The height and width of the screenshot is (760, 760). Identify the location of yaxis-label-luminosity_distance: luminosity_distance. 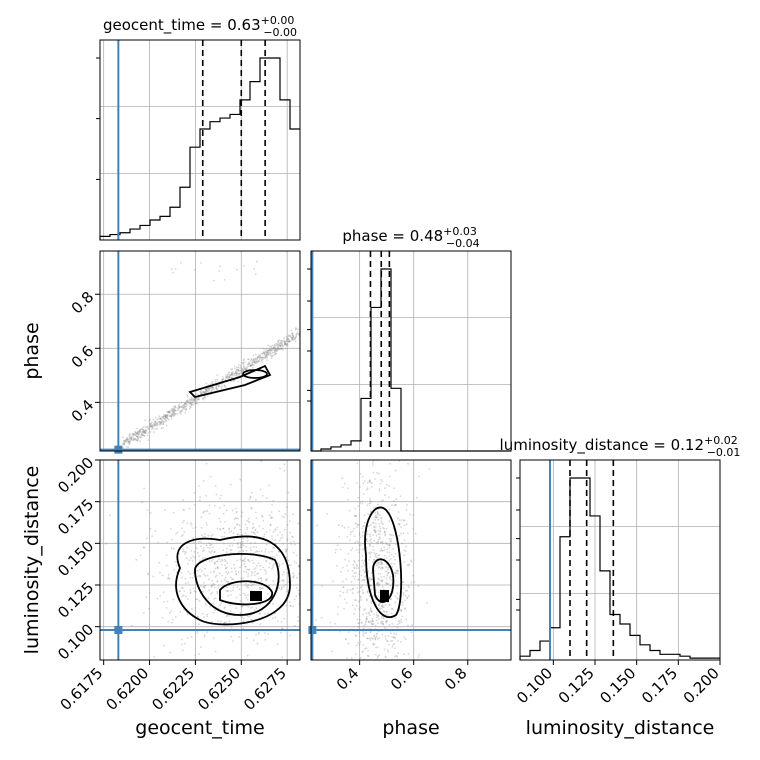
(32, 560).